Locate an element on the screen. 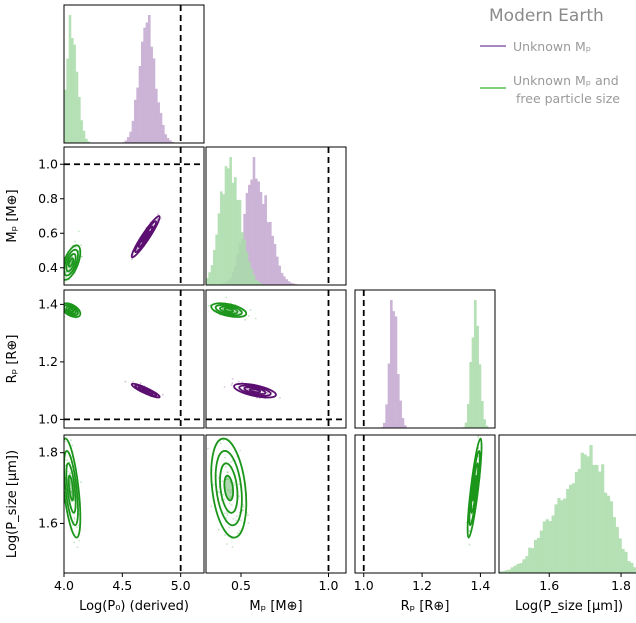  y-axis-label: Rₚ [R⊕] is located at coordinates (12, 359).